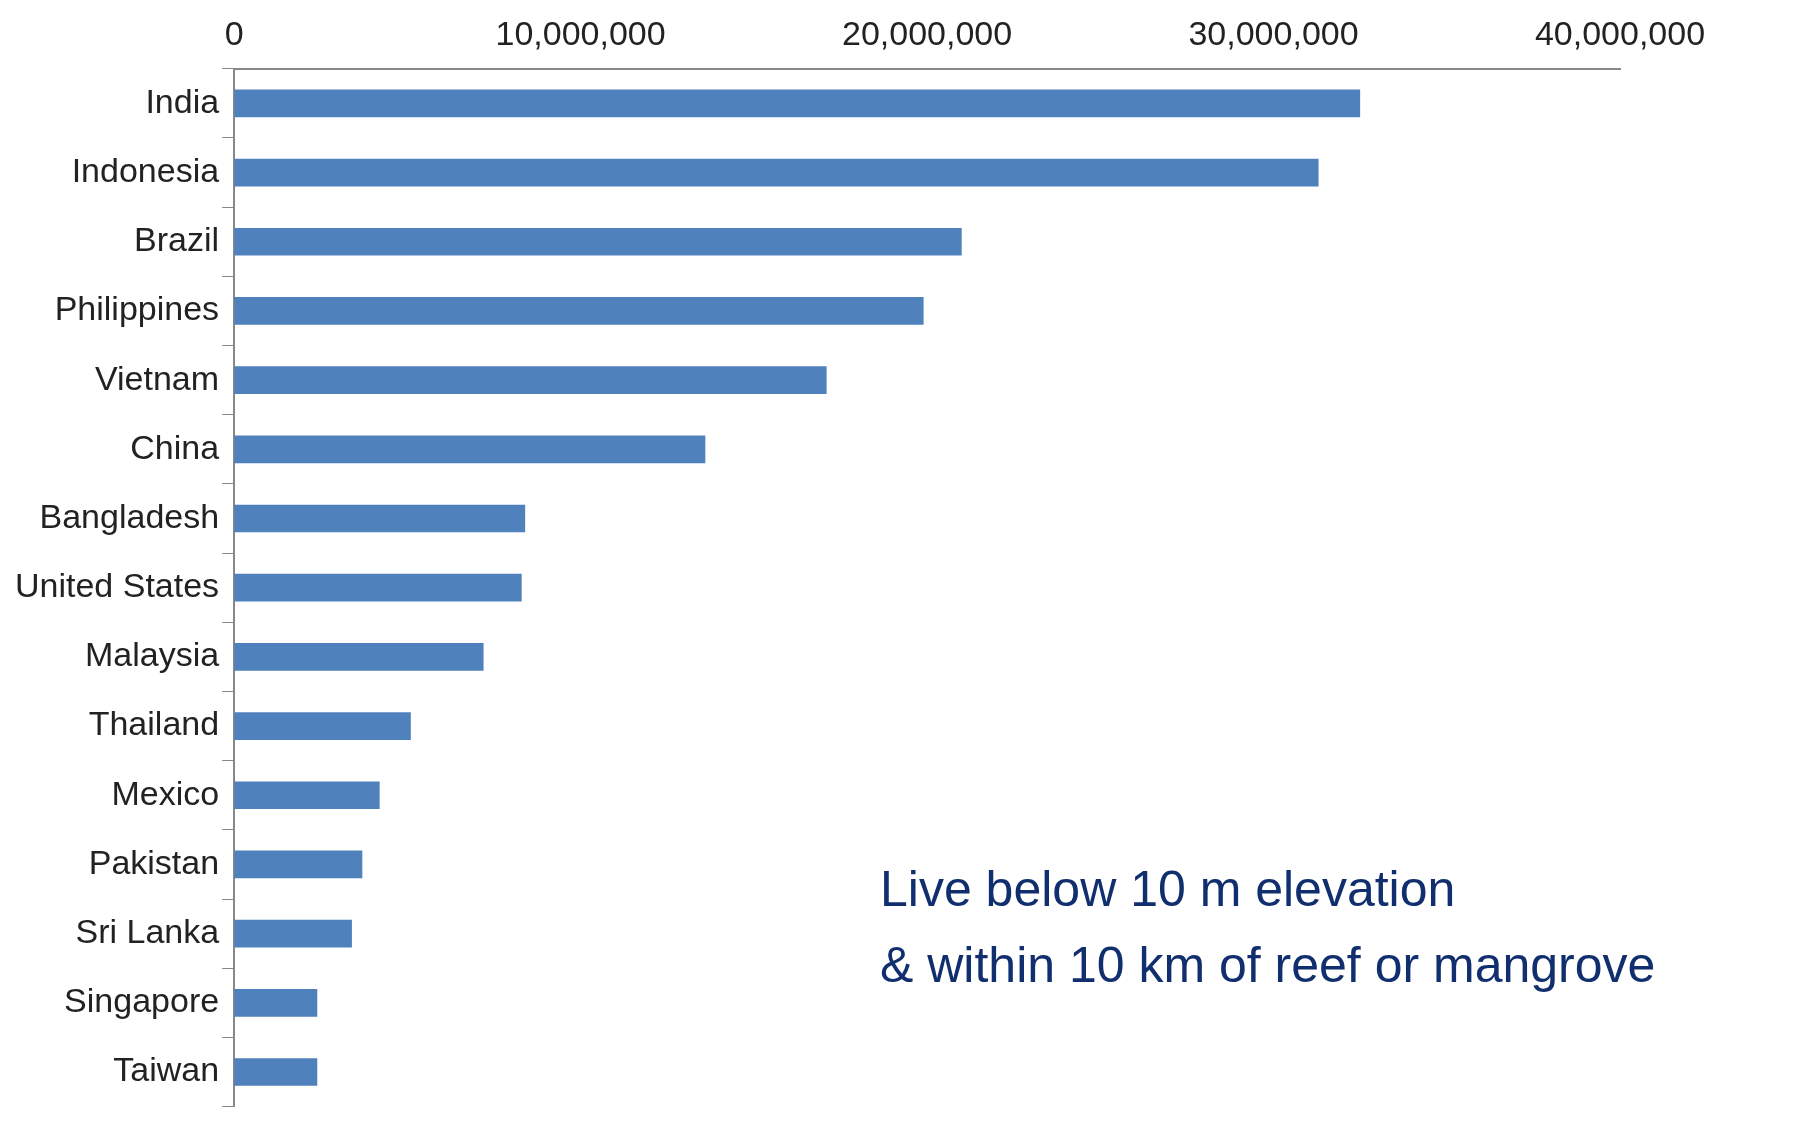 The image size is (1803, 1138). What do you see at coordinates (154, 723) in the screenshot?
I see `y-tick-label: Thailand` at bounding box center [154, 723].